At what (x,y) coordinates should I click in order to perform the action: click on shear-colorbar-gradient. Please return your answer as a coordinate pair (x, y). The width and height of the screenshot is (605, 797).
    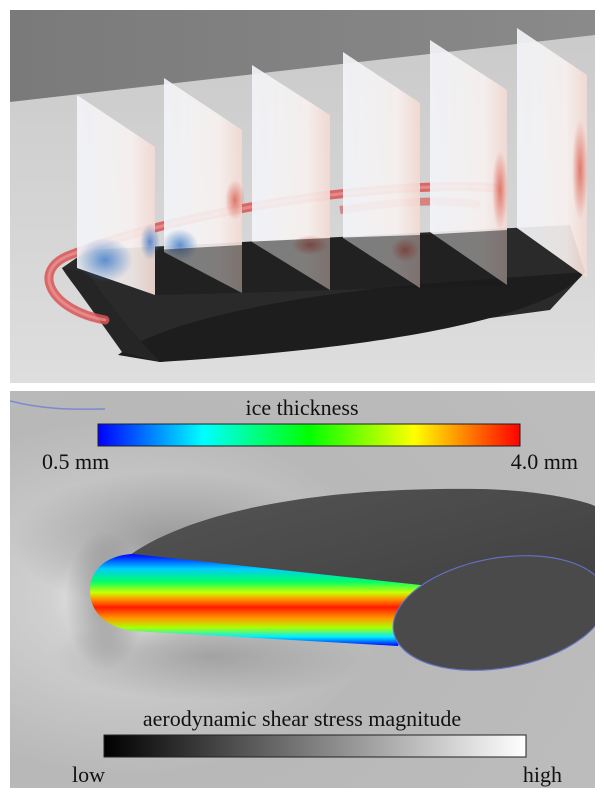
    Looking at the image, I should click on (315, 746).